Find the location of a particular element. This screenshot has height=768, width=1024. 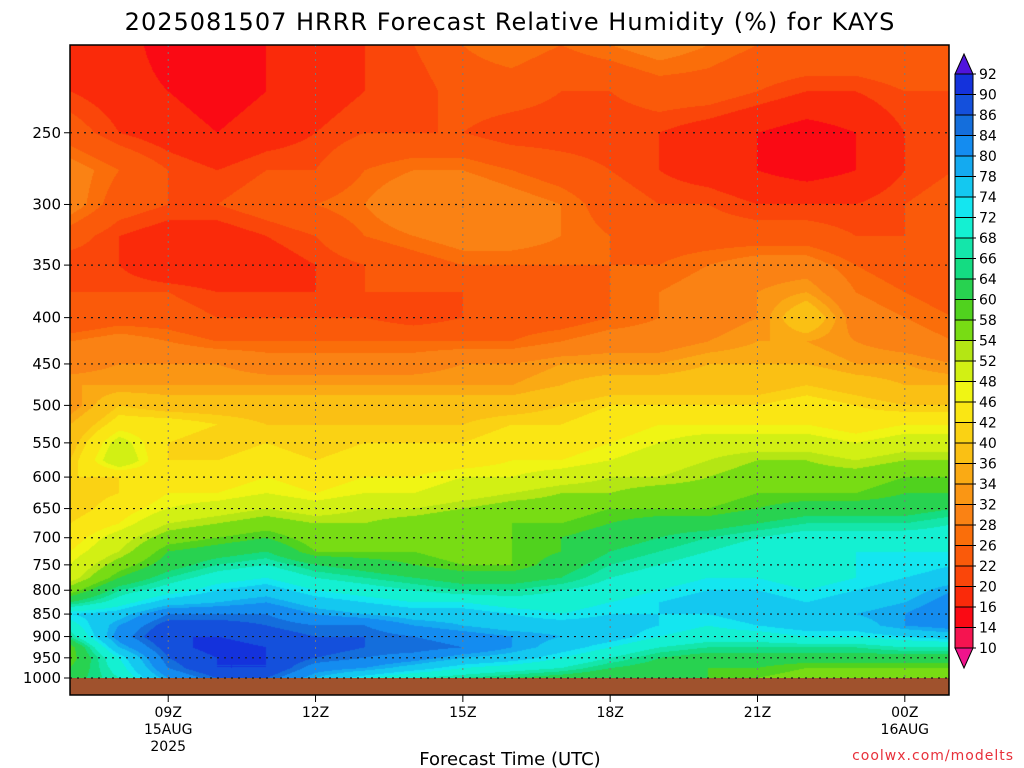

colorbar-label: 66 is located at coordinates (988, 260).